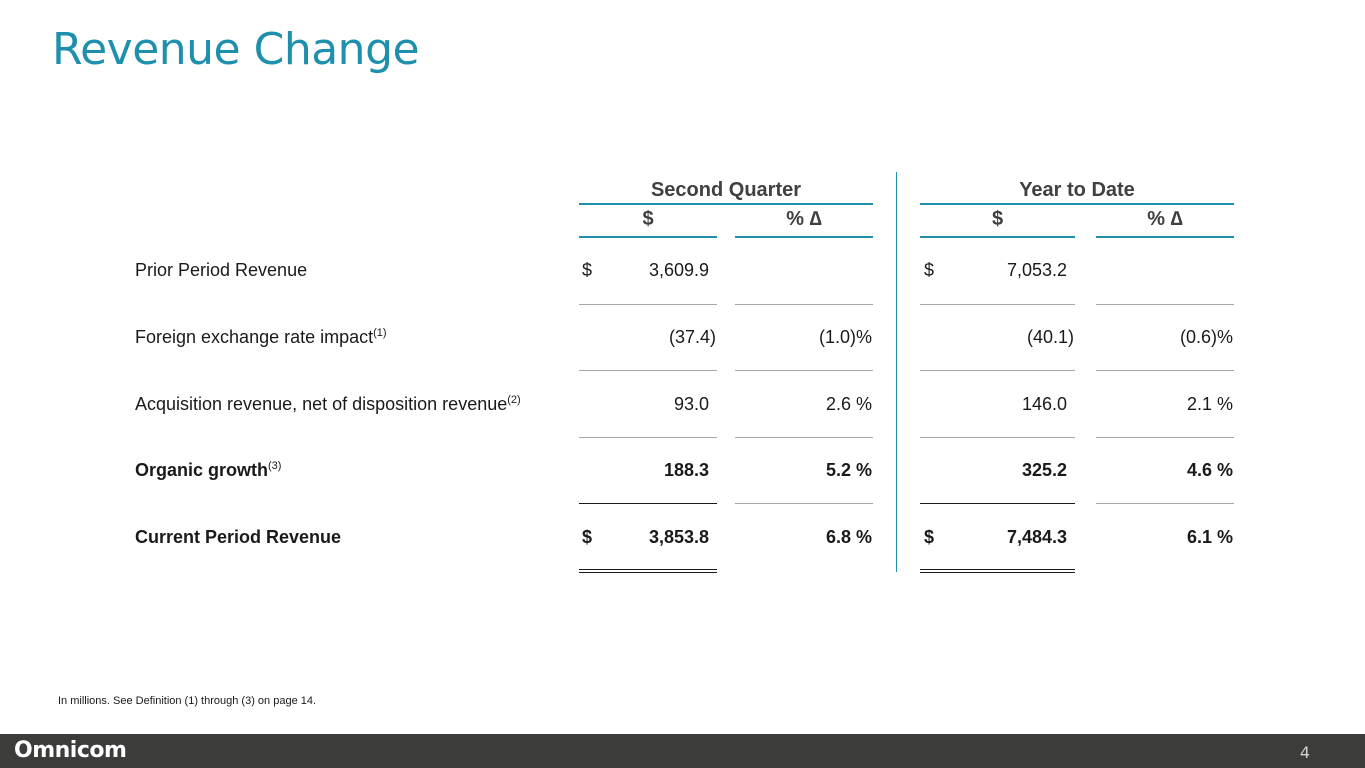 The width and height of the screenshot is (1365, 768). Describe the element at coordinates (648, 237) in the screenshot. I see `col-rule-q2-dollar` at that location.